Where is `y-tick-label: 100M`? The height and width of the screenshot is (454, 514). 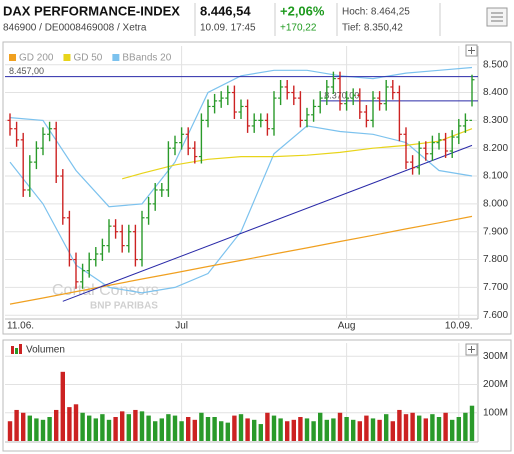 y-tick-label: 100M is located at coordinates (495, 412).